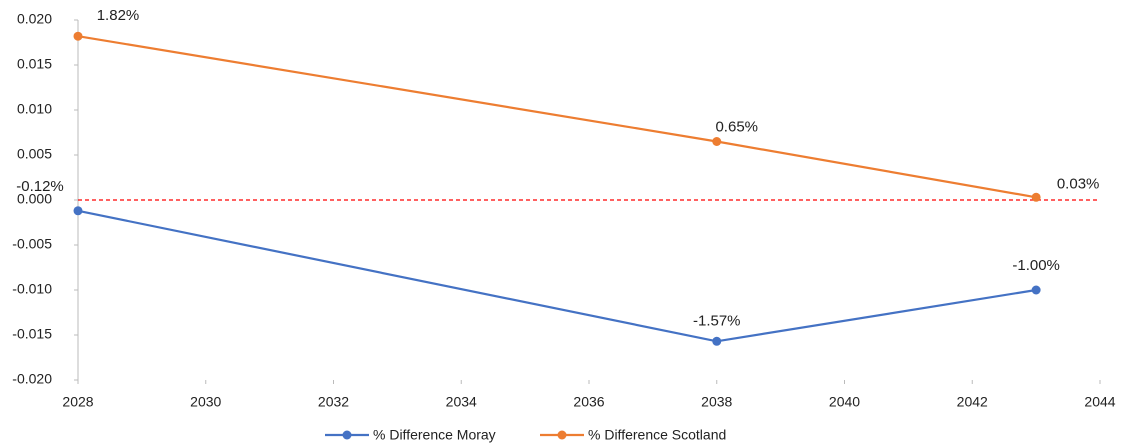 The height and width of the screenshot is (446, 1122). I want to click on y-tick-label: 0.015, so click(34, 64).